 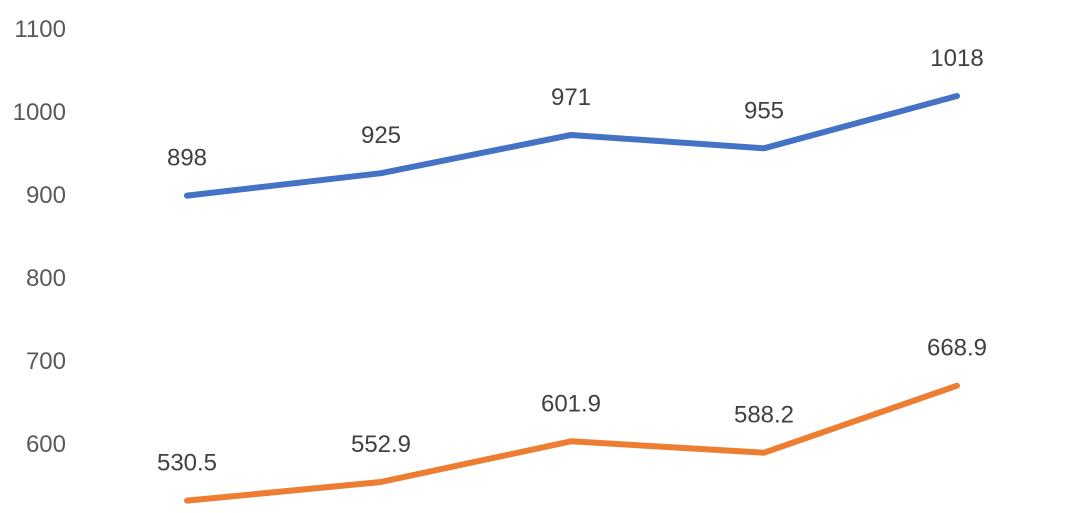 What do you see at coordinates (40, 29) in the screenshot?
I see `y-tick-label: 1100` at bounding box center [40, 29].